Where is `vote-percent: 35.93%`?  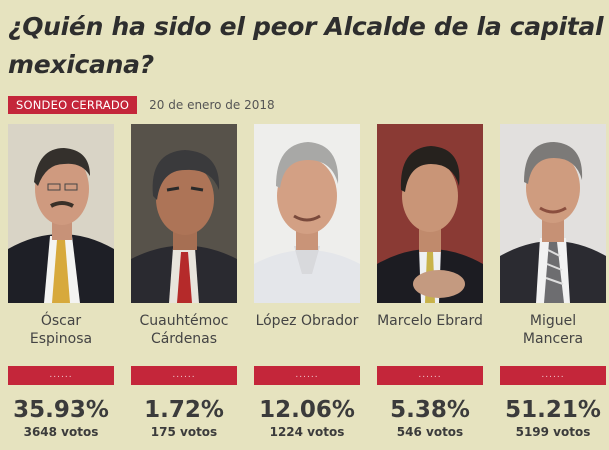
vote-percent: 35.93% is located at coordinates (61, 410).